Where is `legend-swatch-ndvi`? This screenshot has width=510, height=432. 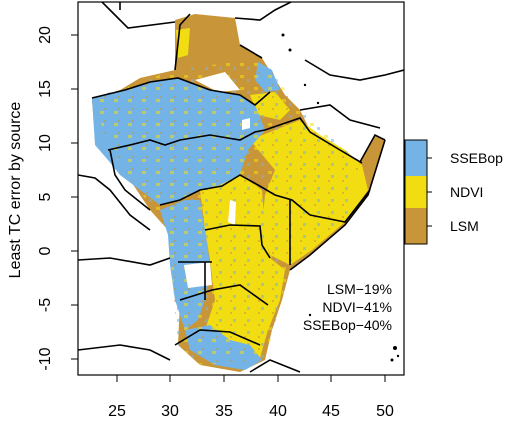
legend-swatch-ndvi is located at coordinates (416, 192).